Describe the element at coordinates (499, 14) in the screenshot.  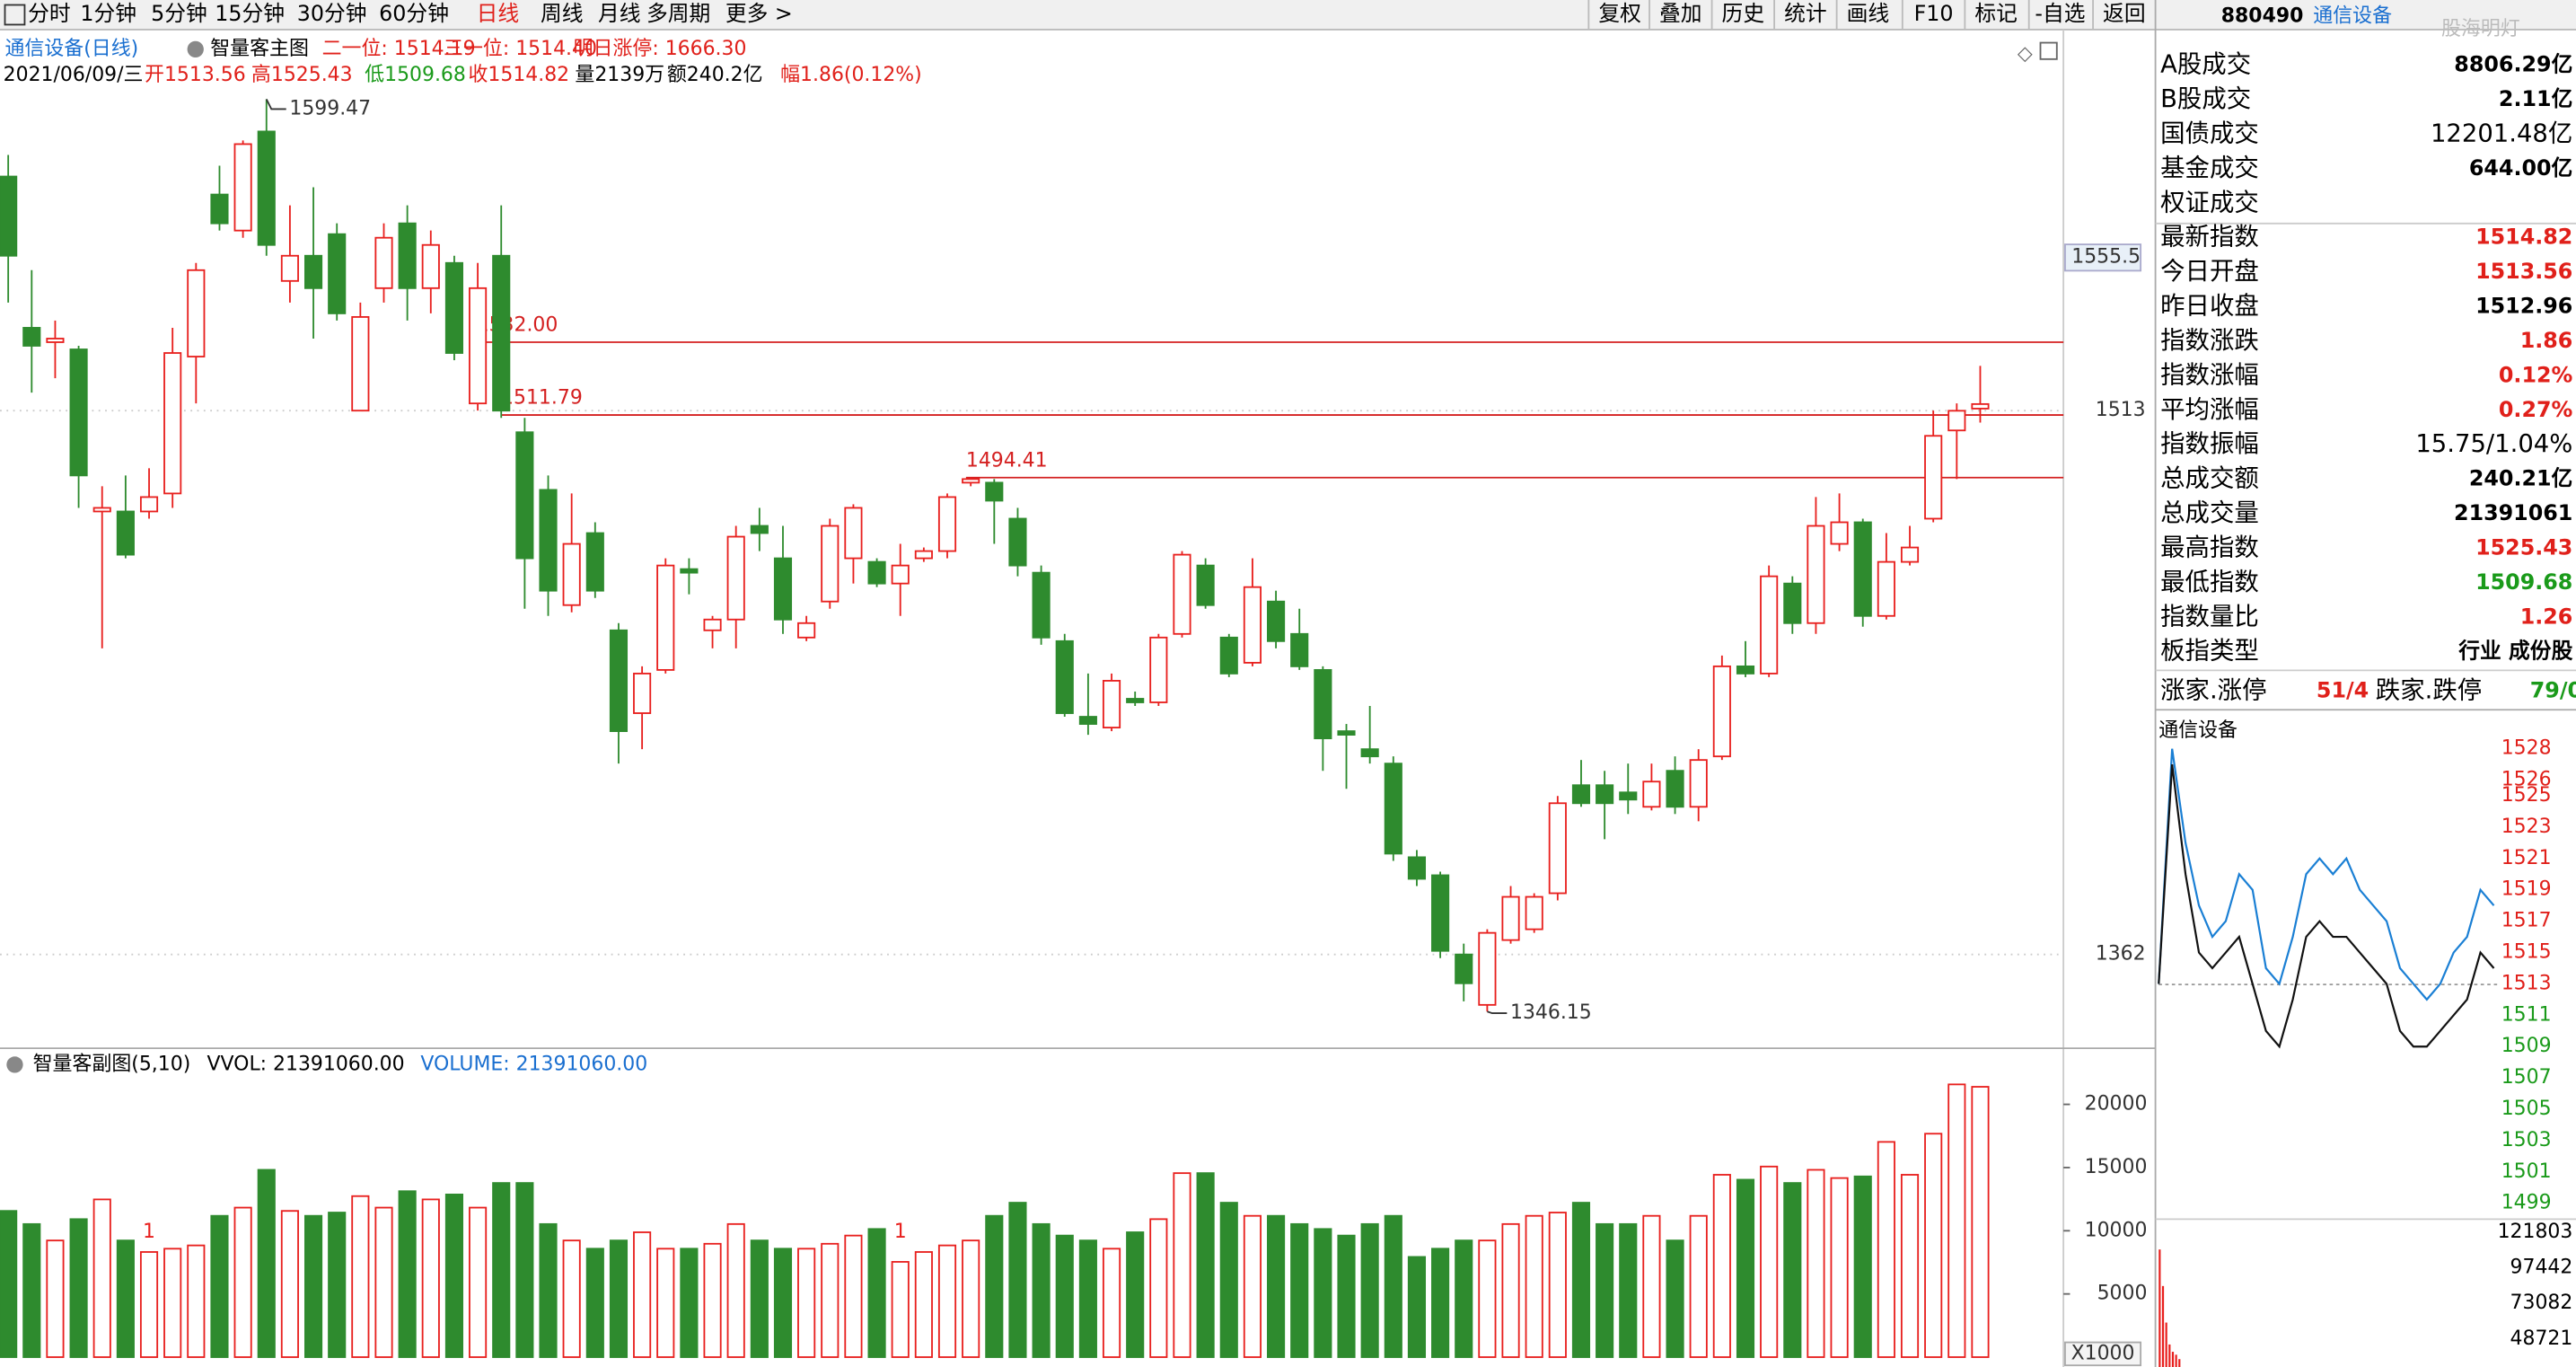
I see `period-tab: 日线` at that location.